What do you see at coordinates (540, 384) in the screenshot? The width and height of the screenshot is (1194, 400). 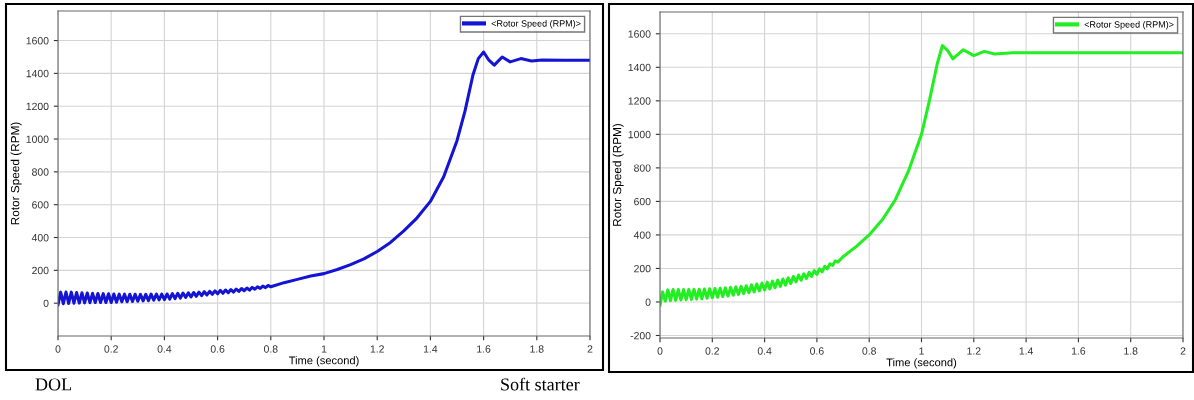 I see `text: Soft starter` at bounding box center [540, 384].